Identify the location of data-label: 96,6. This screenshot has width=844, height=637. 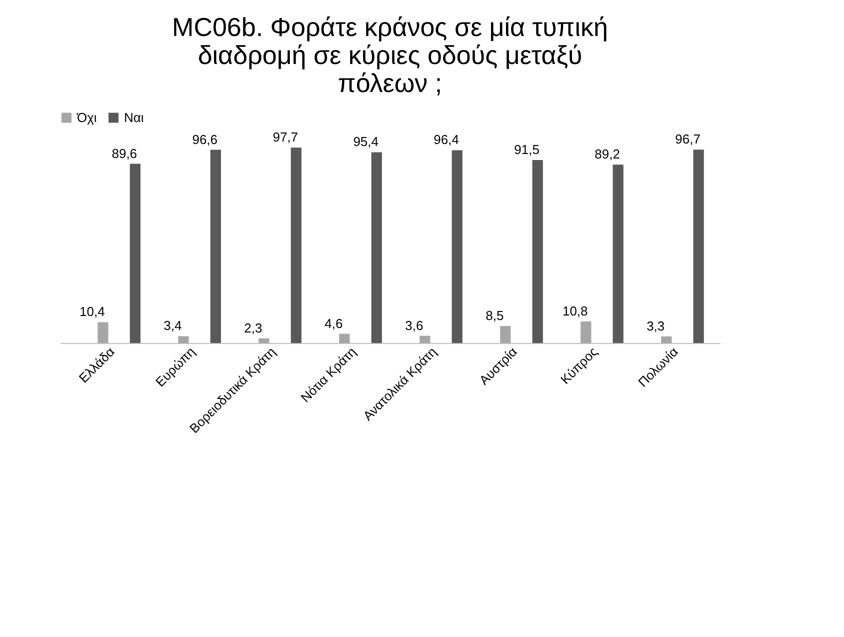
(205, 139).